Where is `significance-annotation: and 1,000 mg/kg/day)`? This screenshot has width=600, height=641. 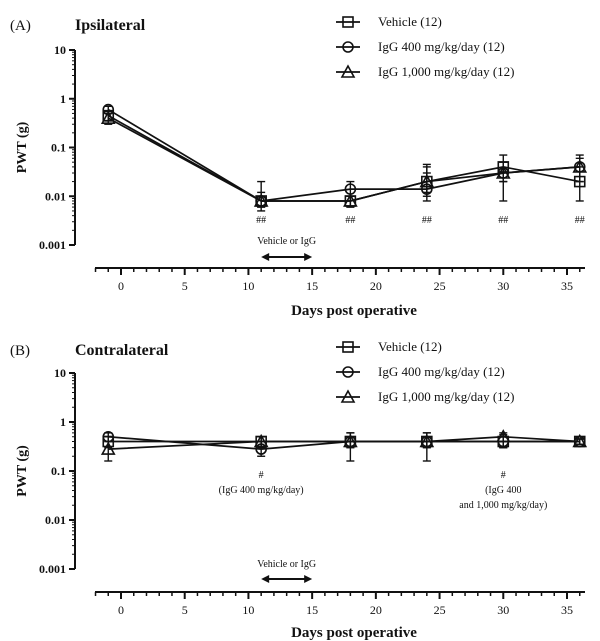
significance-annotation: and 1,000 mg/kg/day) is located at coordinates (503, 505).